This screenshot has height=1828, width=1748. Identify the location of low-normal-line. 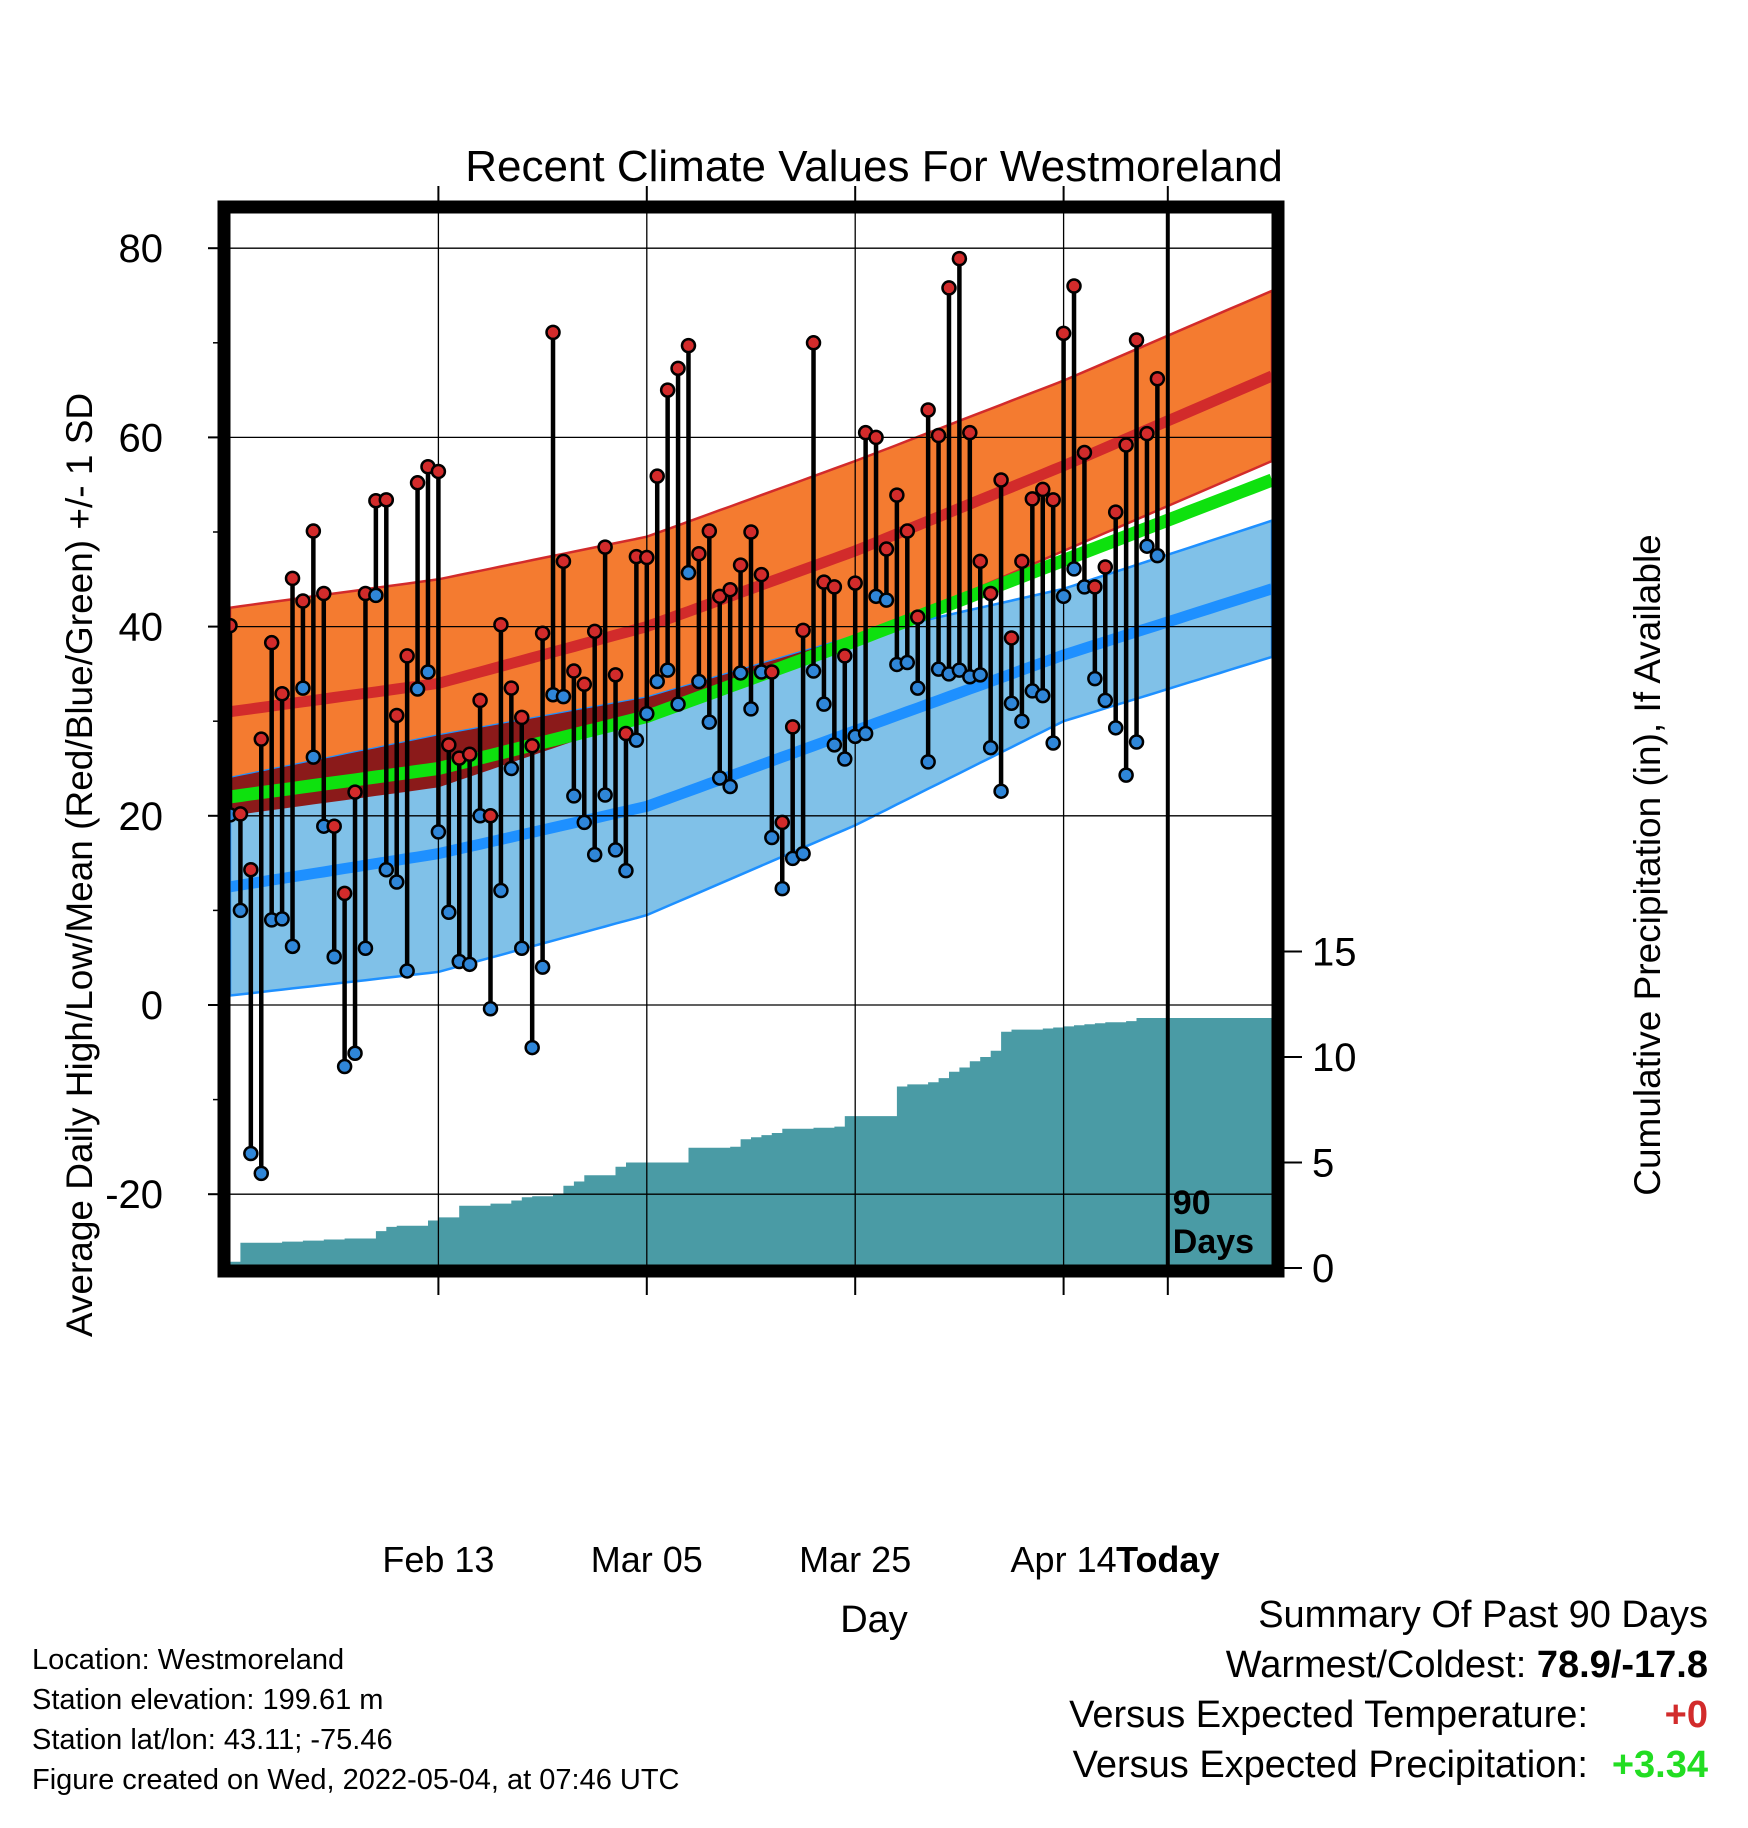
(751, 738).